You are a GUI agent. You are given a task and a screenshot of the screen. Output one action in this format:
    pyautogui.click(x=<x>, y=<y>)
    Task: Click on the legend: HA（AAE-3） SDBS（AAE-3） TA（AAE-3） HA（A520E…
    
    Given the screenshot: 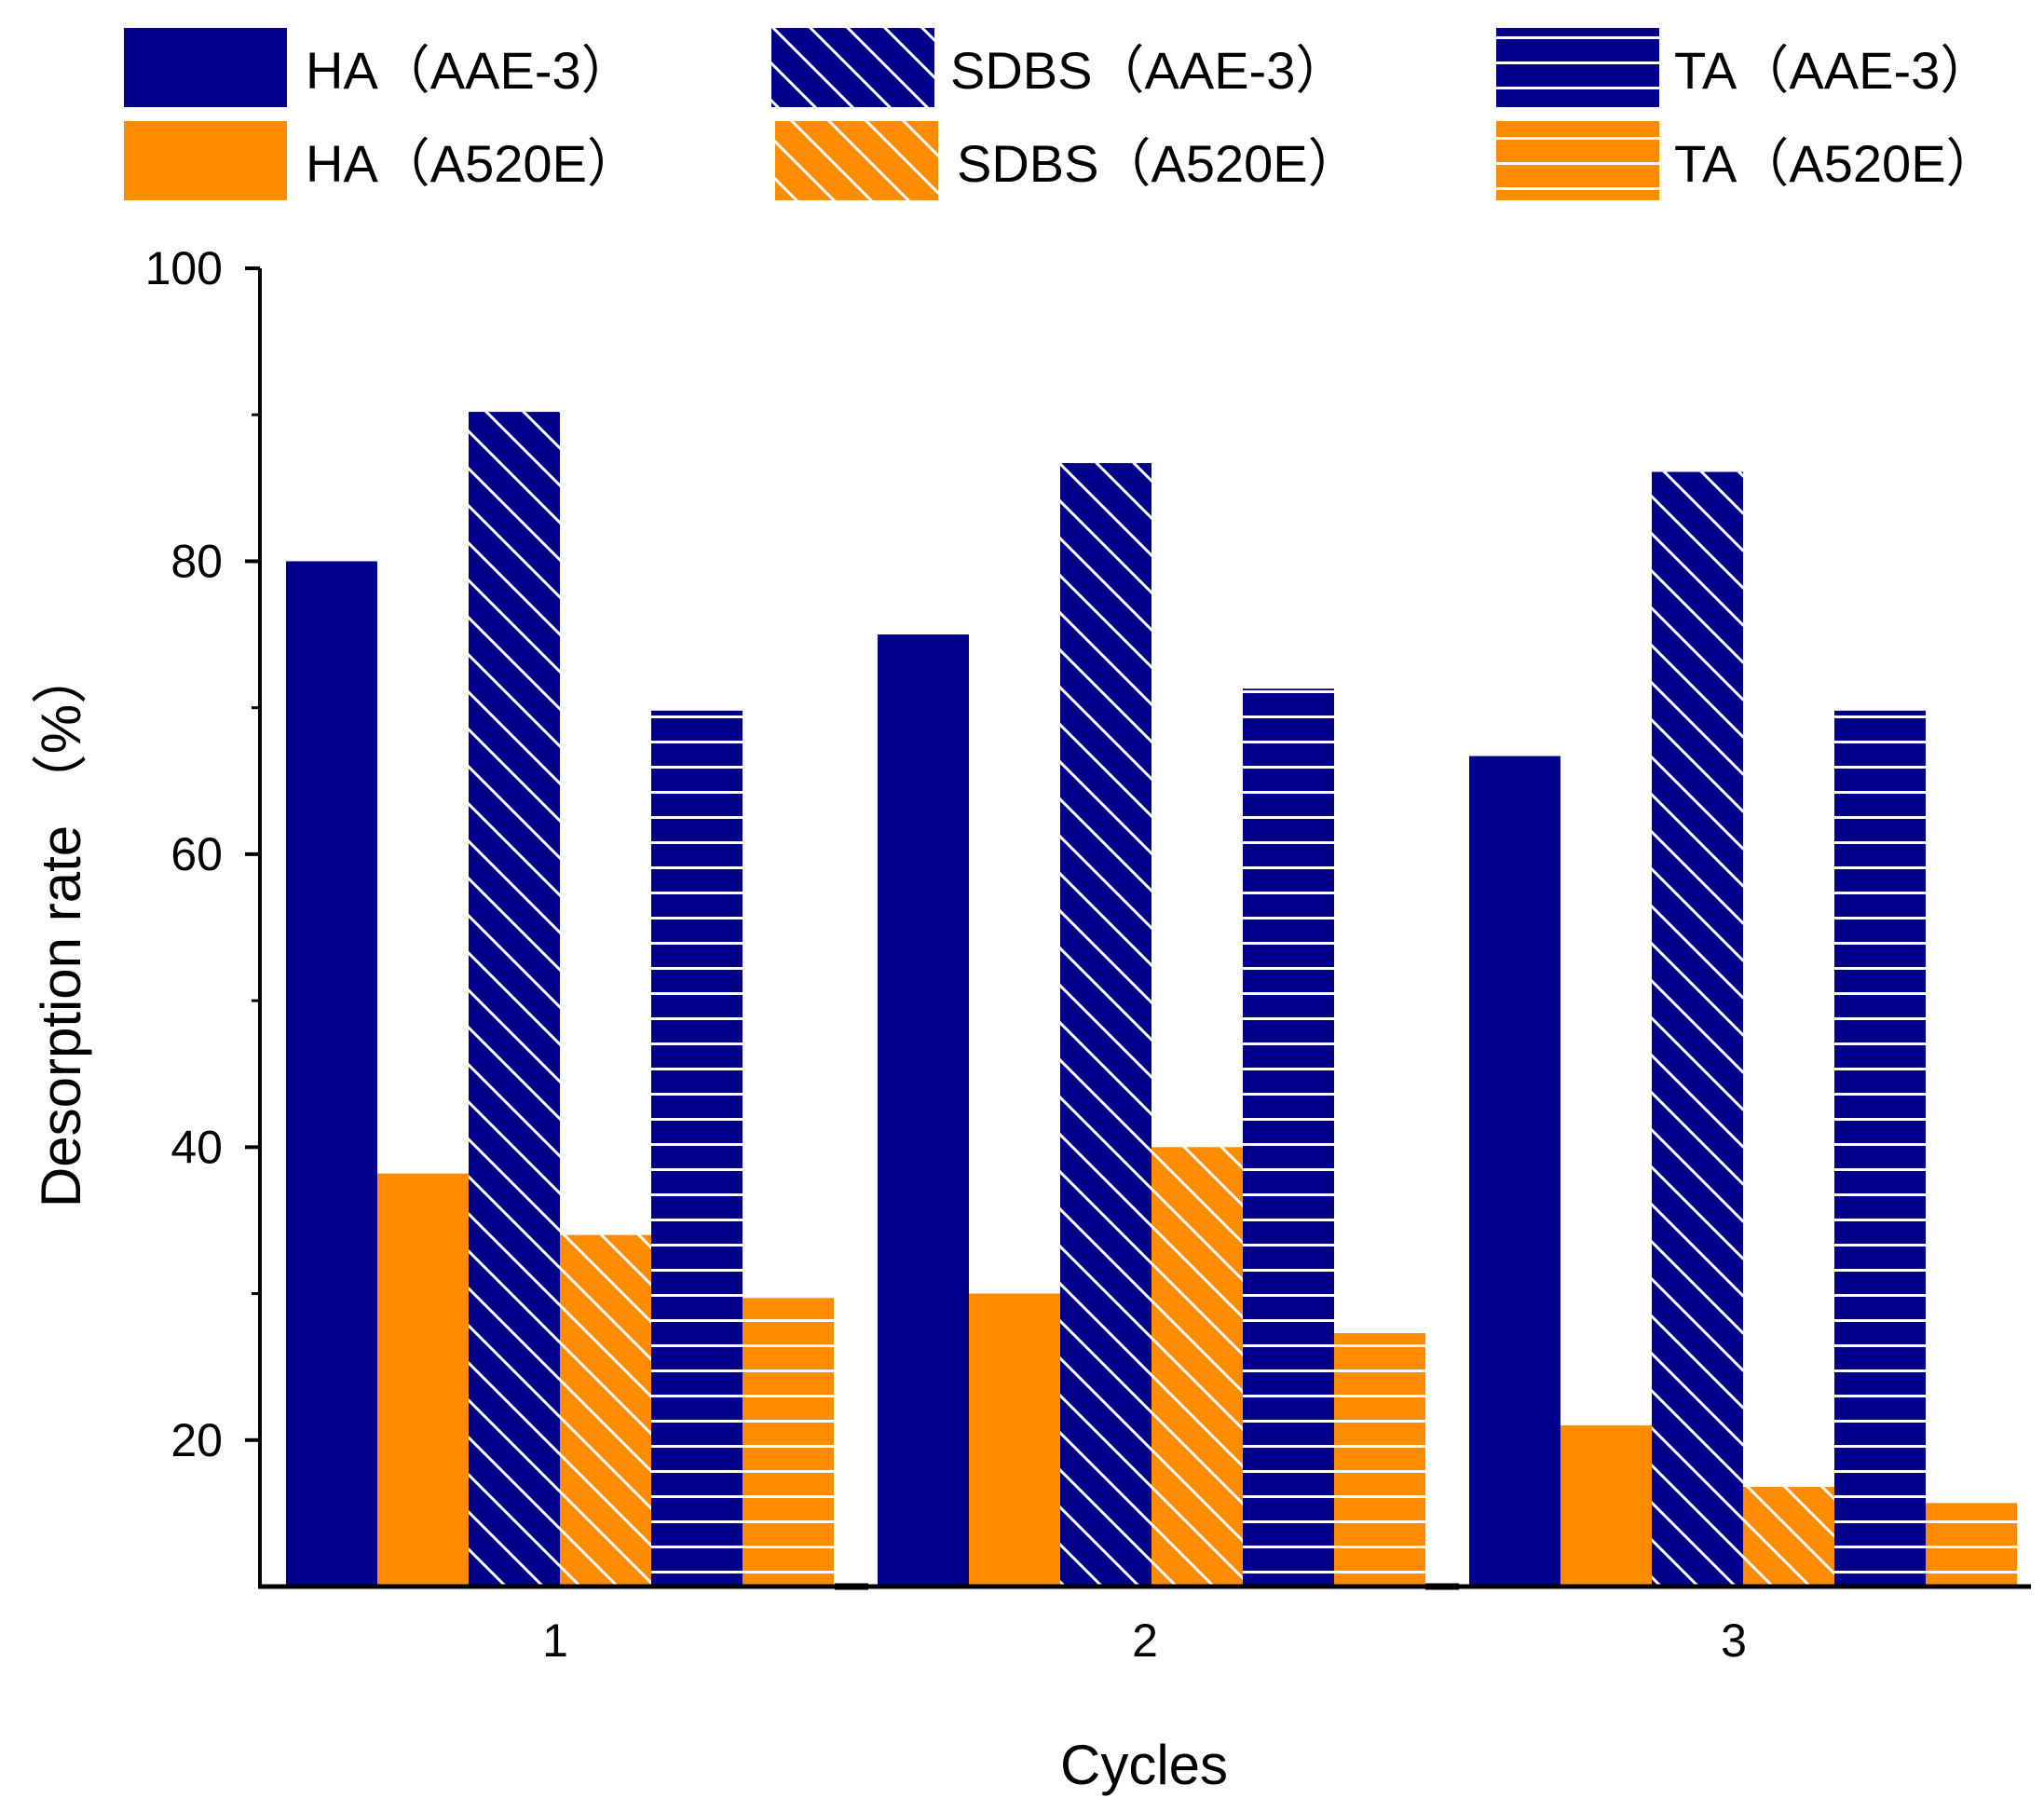 What is the action you would take?
    pyautogui.click(x=1061, y=114)
    